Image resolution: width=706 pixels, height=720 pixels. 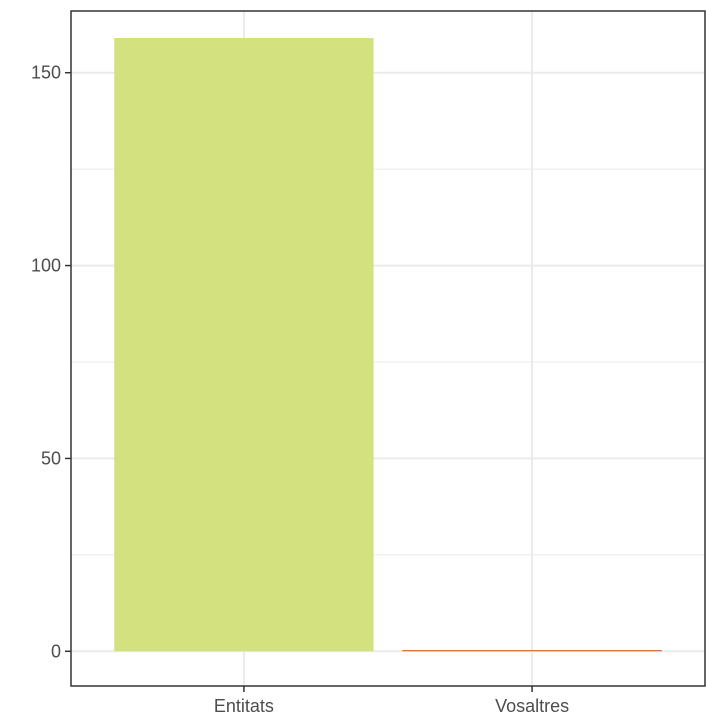 I want to click on y-axis: 0 50 100 150, so click(x=51, y=362).